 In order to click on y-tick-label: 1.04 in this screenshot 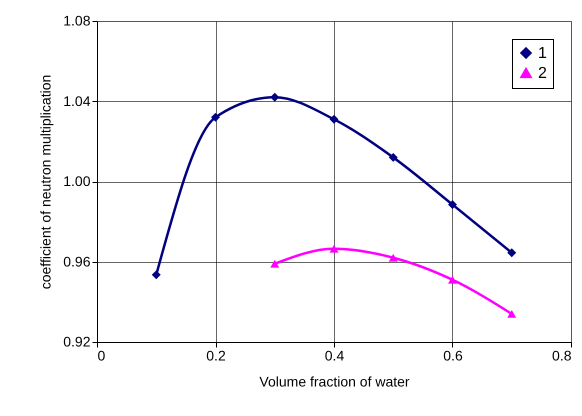, I will do `click(77, 100)`.